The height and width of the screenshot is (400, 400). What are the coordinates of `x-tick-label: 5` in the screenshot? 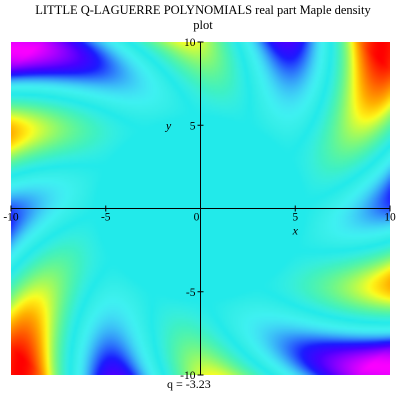 It's located at (295, 218).